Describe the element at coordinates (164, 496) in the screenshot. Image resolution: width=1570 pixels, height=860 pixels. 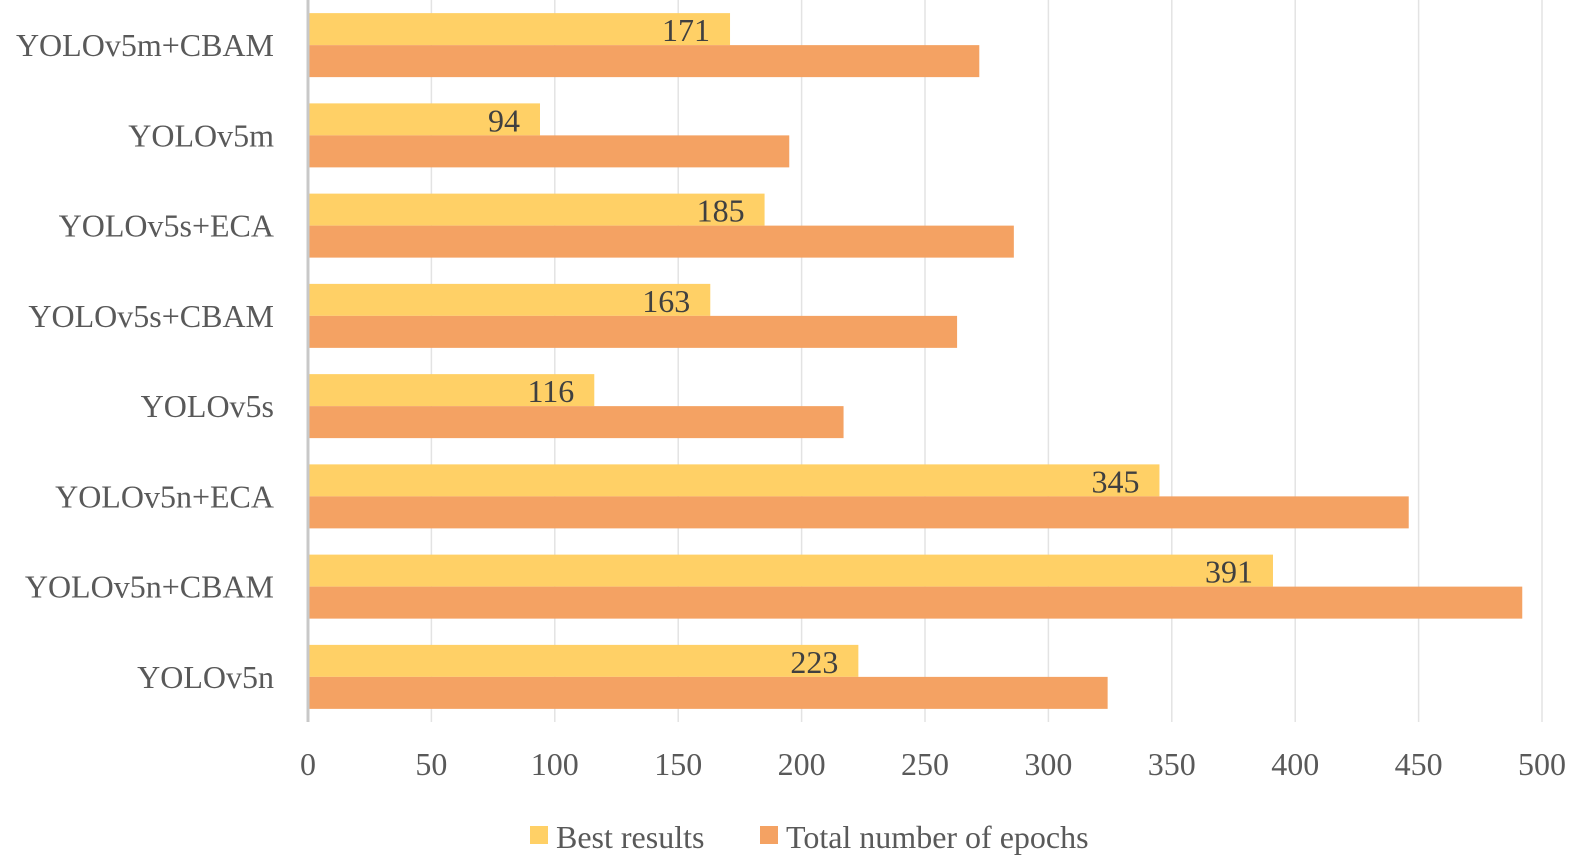
I see `category-label: YOLOv5n+ECA` at that location.